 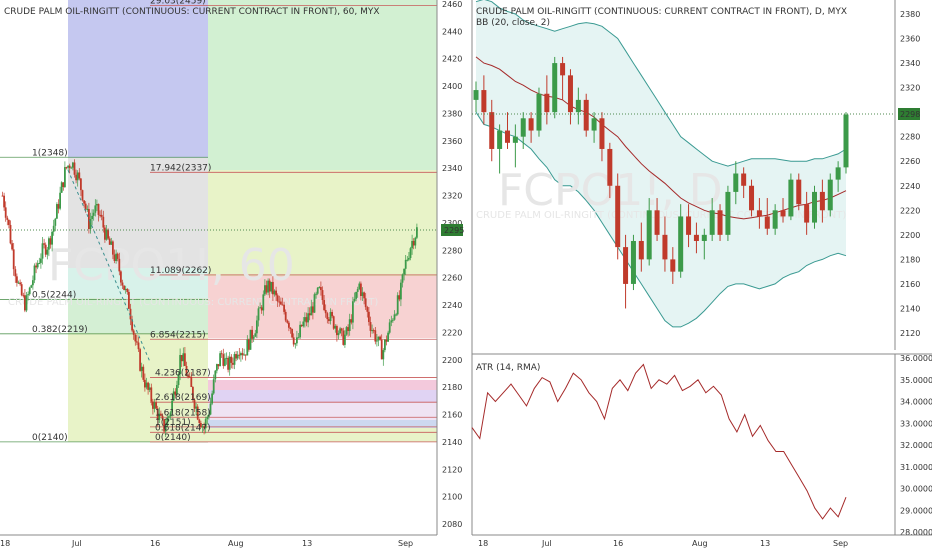 I want to click on fib-level-label: 4.236(2187), so click(x=183, y=374).